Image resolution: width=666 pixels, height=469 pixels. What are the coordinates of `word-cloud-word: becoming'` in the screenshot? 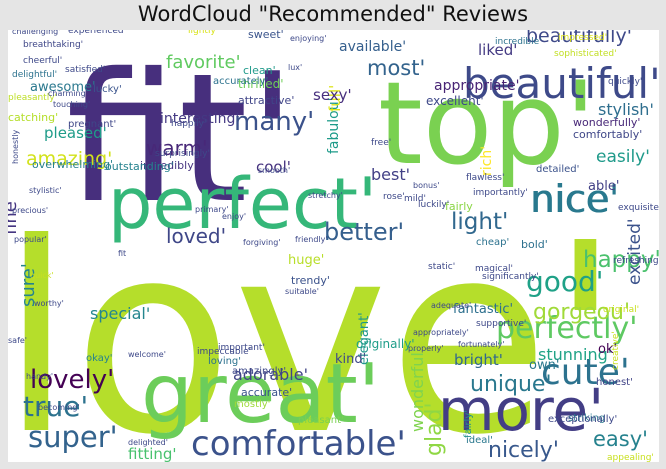 It's located at (59, 407).